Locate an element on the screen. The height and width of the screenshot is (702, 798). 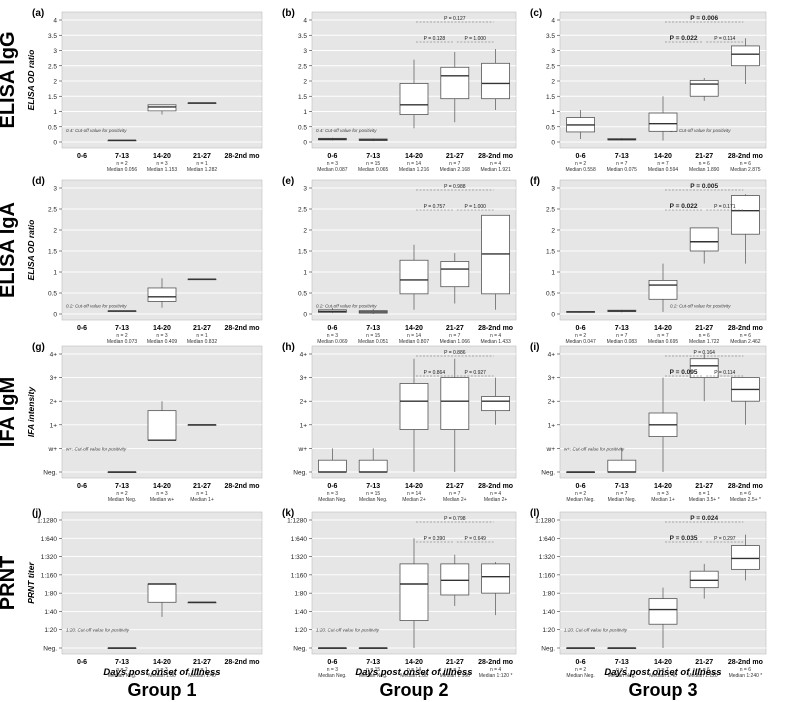
panel-e-ytick-label: 3 is located at coordinates (305, 189).